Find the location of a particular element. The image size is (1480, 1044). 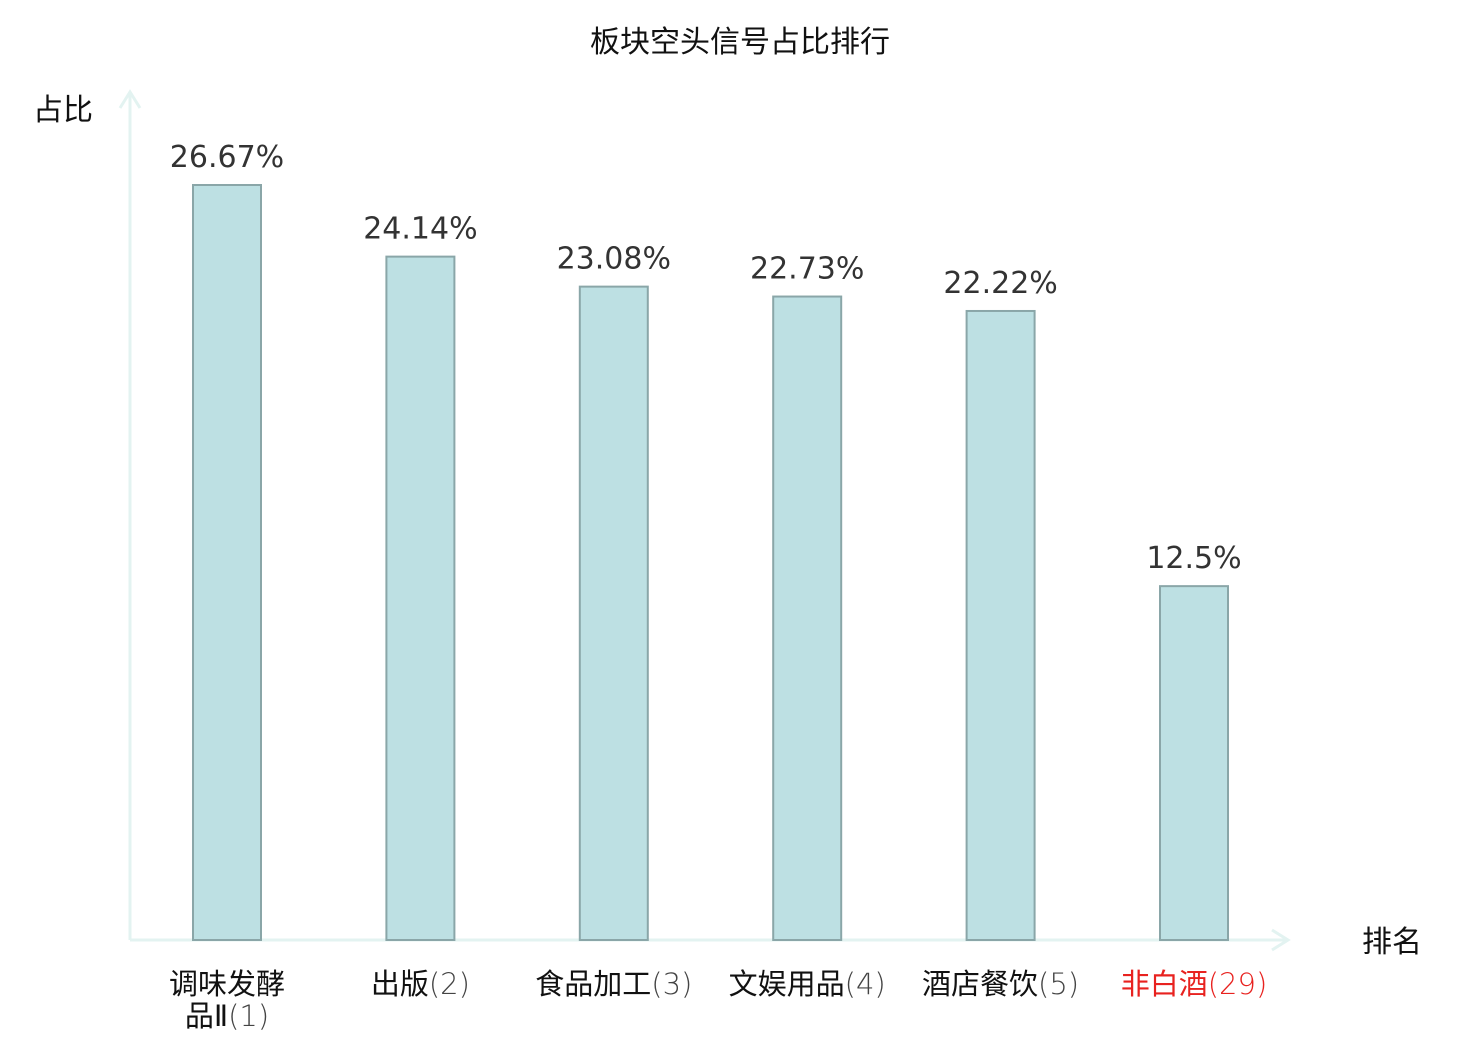

category-label: 出版(2) is located at coordinates (420, 984).